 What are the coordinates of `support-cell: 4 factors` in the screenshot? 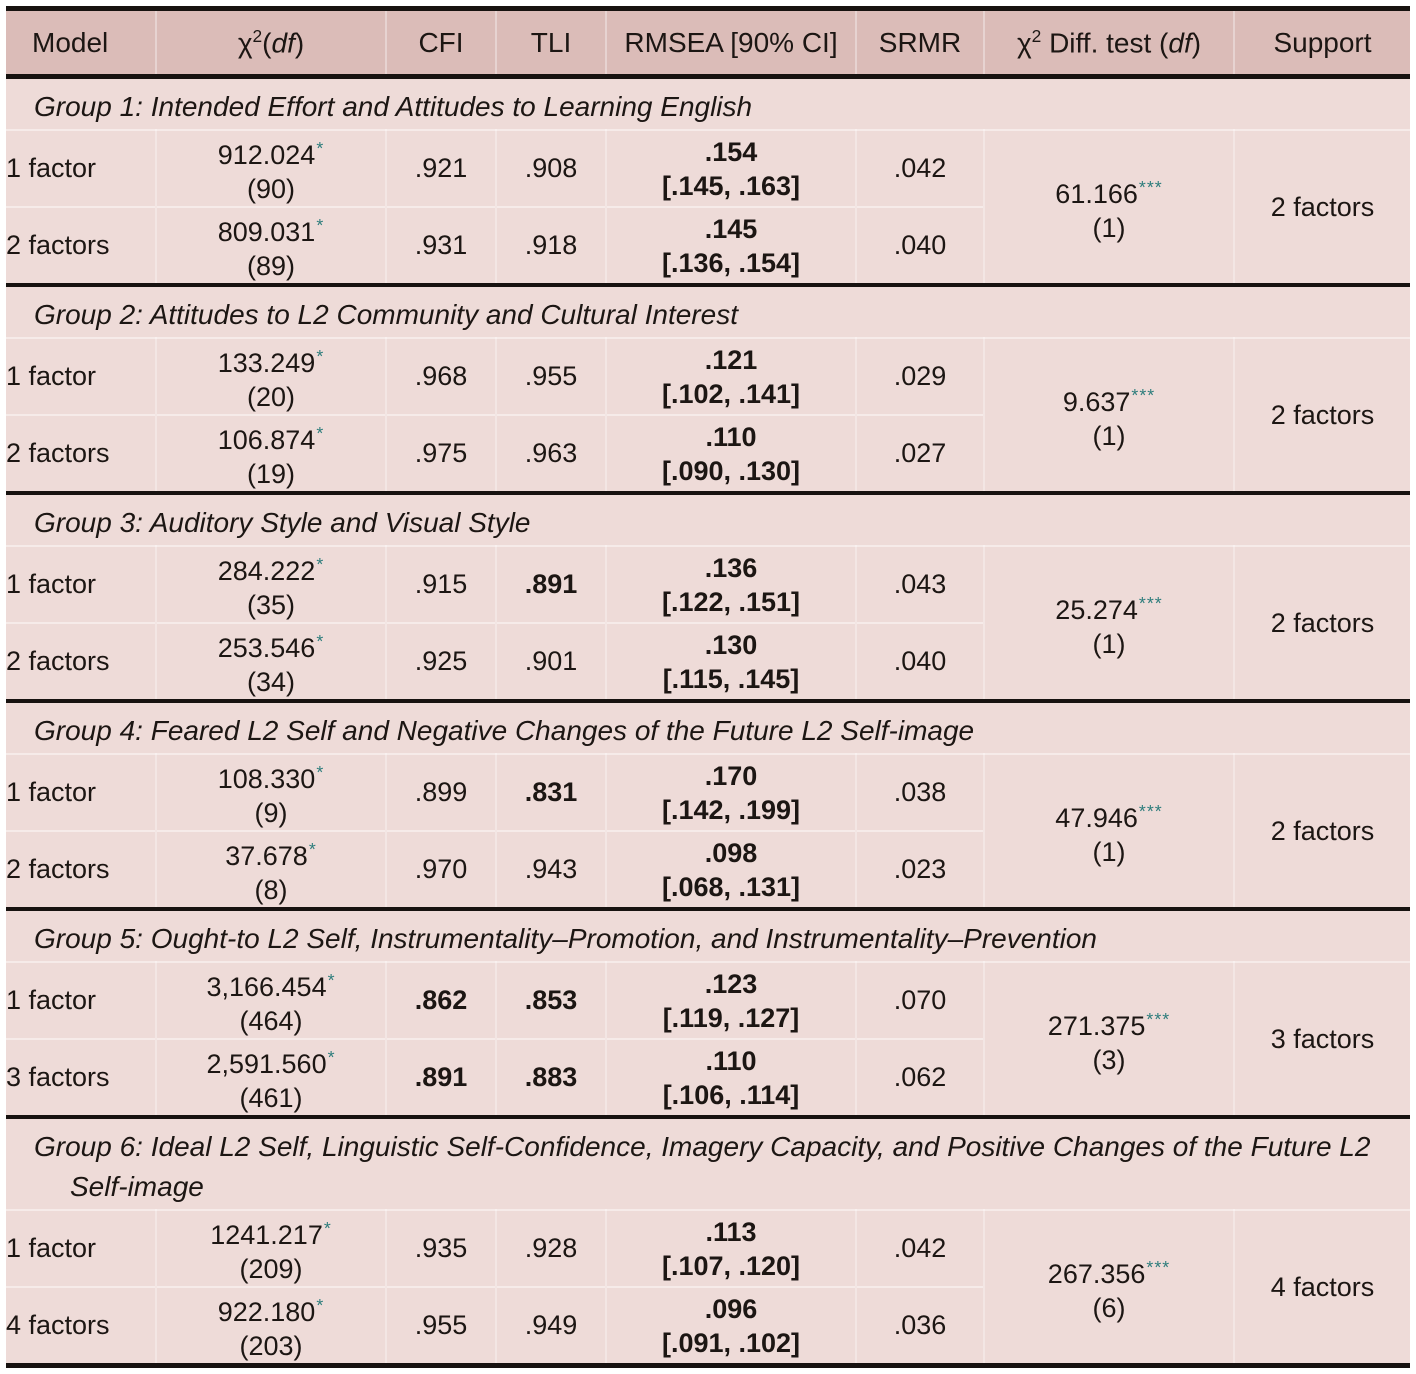 It's located at (1322, 1287).